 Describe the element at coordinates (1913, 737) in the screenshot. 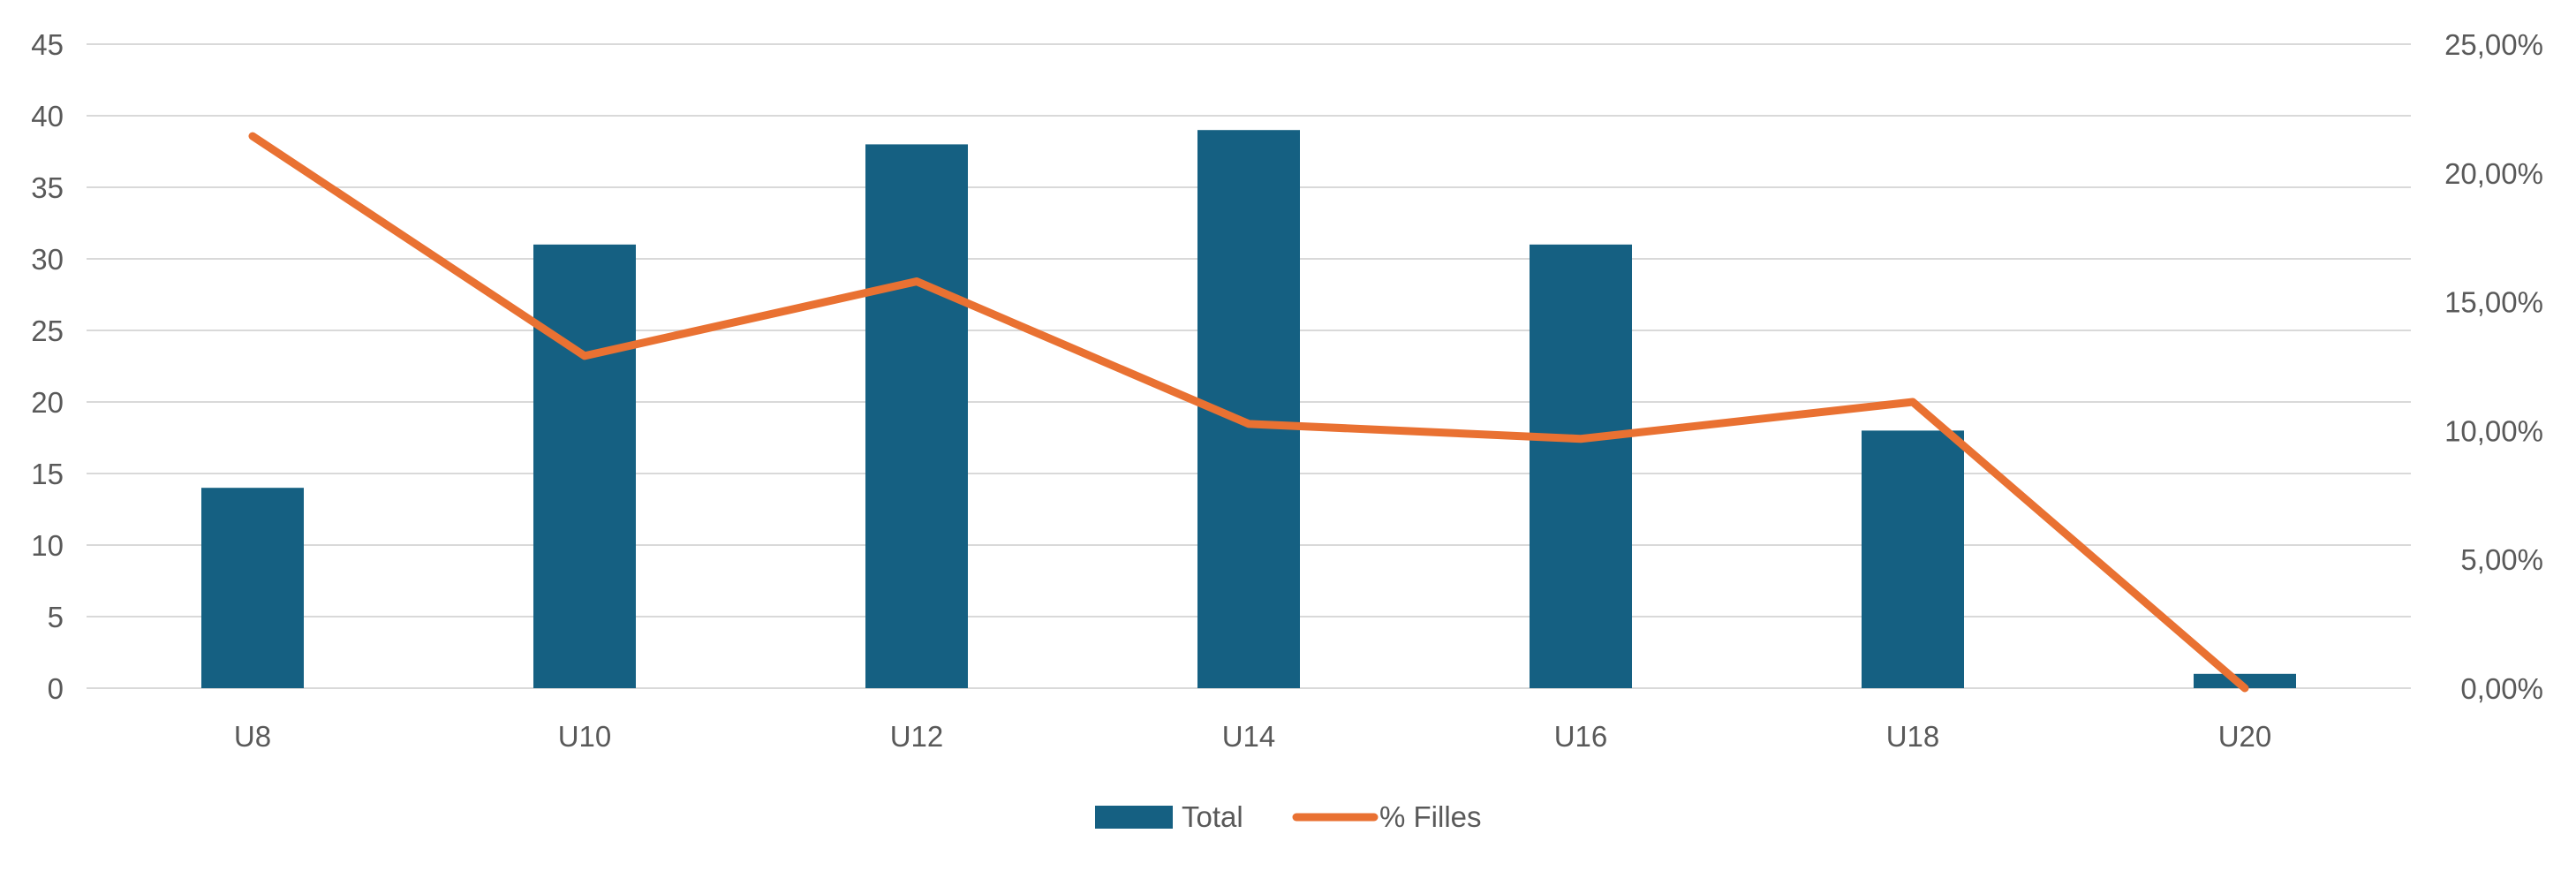

I see `x-tick-label: U18` at that location.